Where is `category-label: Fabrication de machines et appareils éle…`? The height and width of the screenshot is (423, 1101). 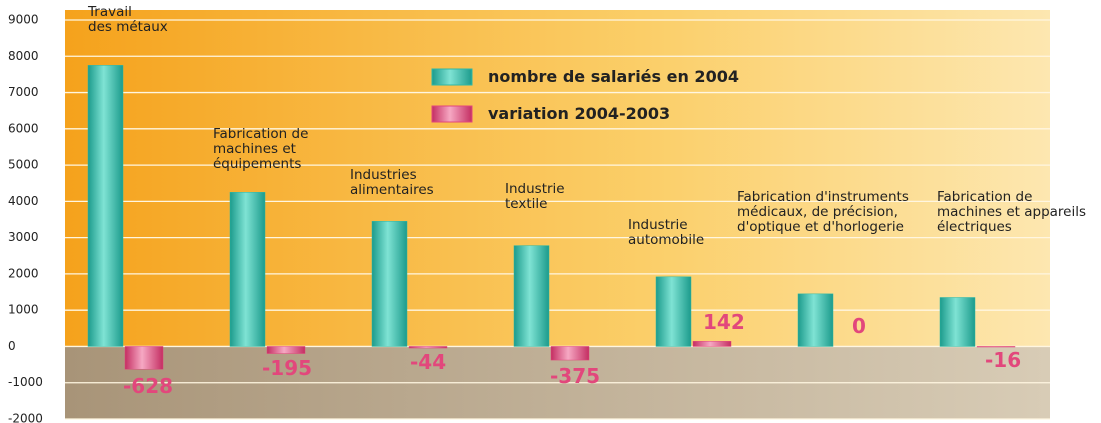
category-label: Fabrication de machines et appareils éle… is located at coordinates (1012, 212).